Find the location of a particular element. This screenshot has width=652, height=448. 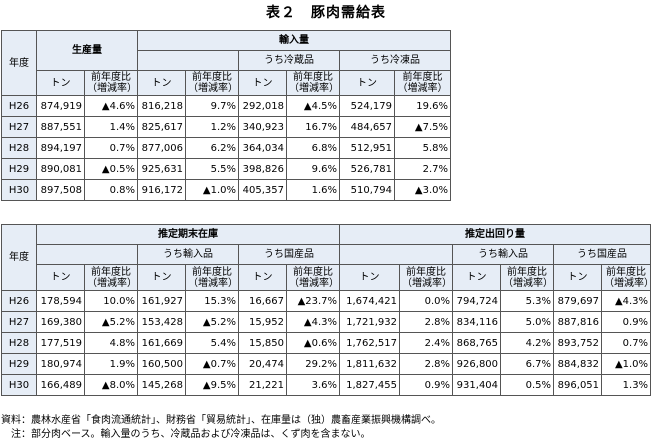

value-cell: 897,508 is located at coordinates (60, 190).